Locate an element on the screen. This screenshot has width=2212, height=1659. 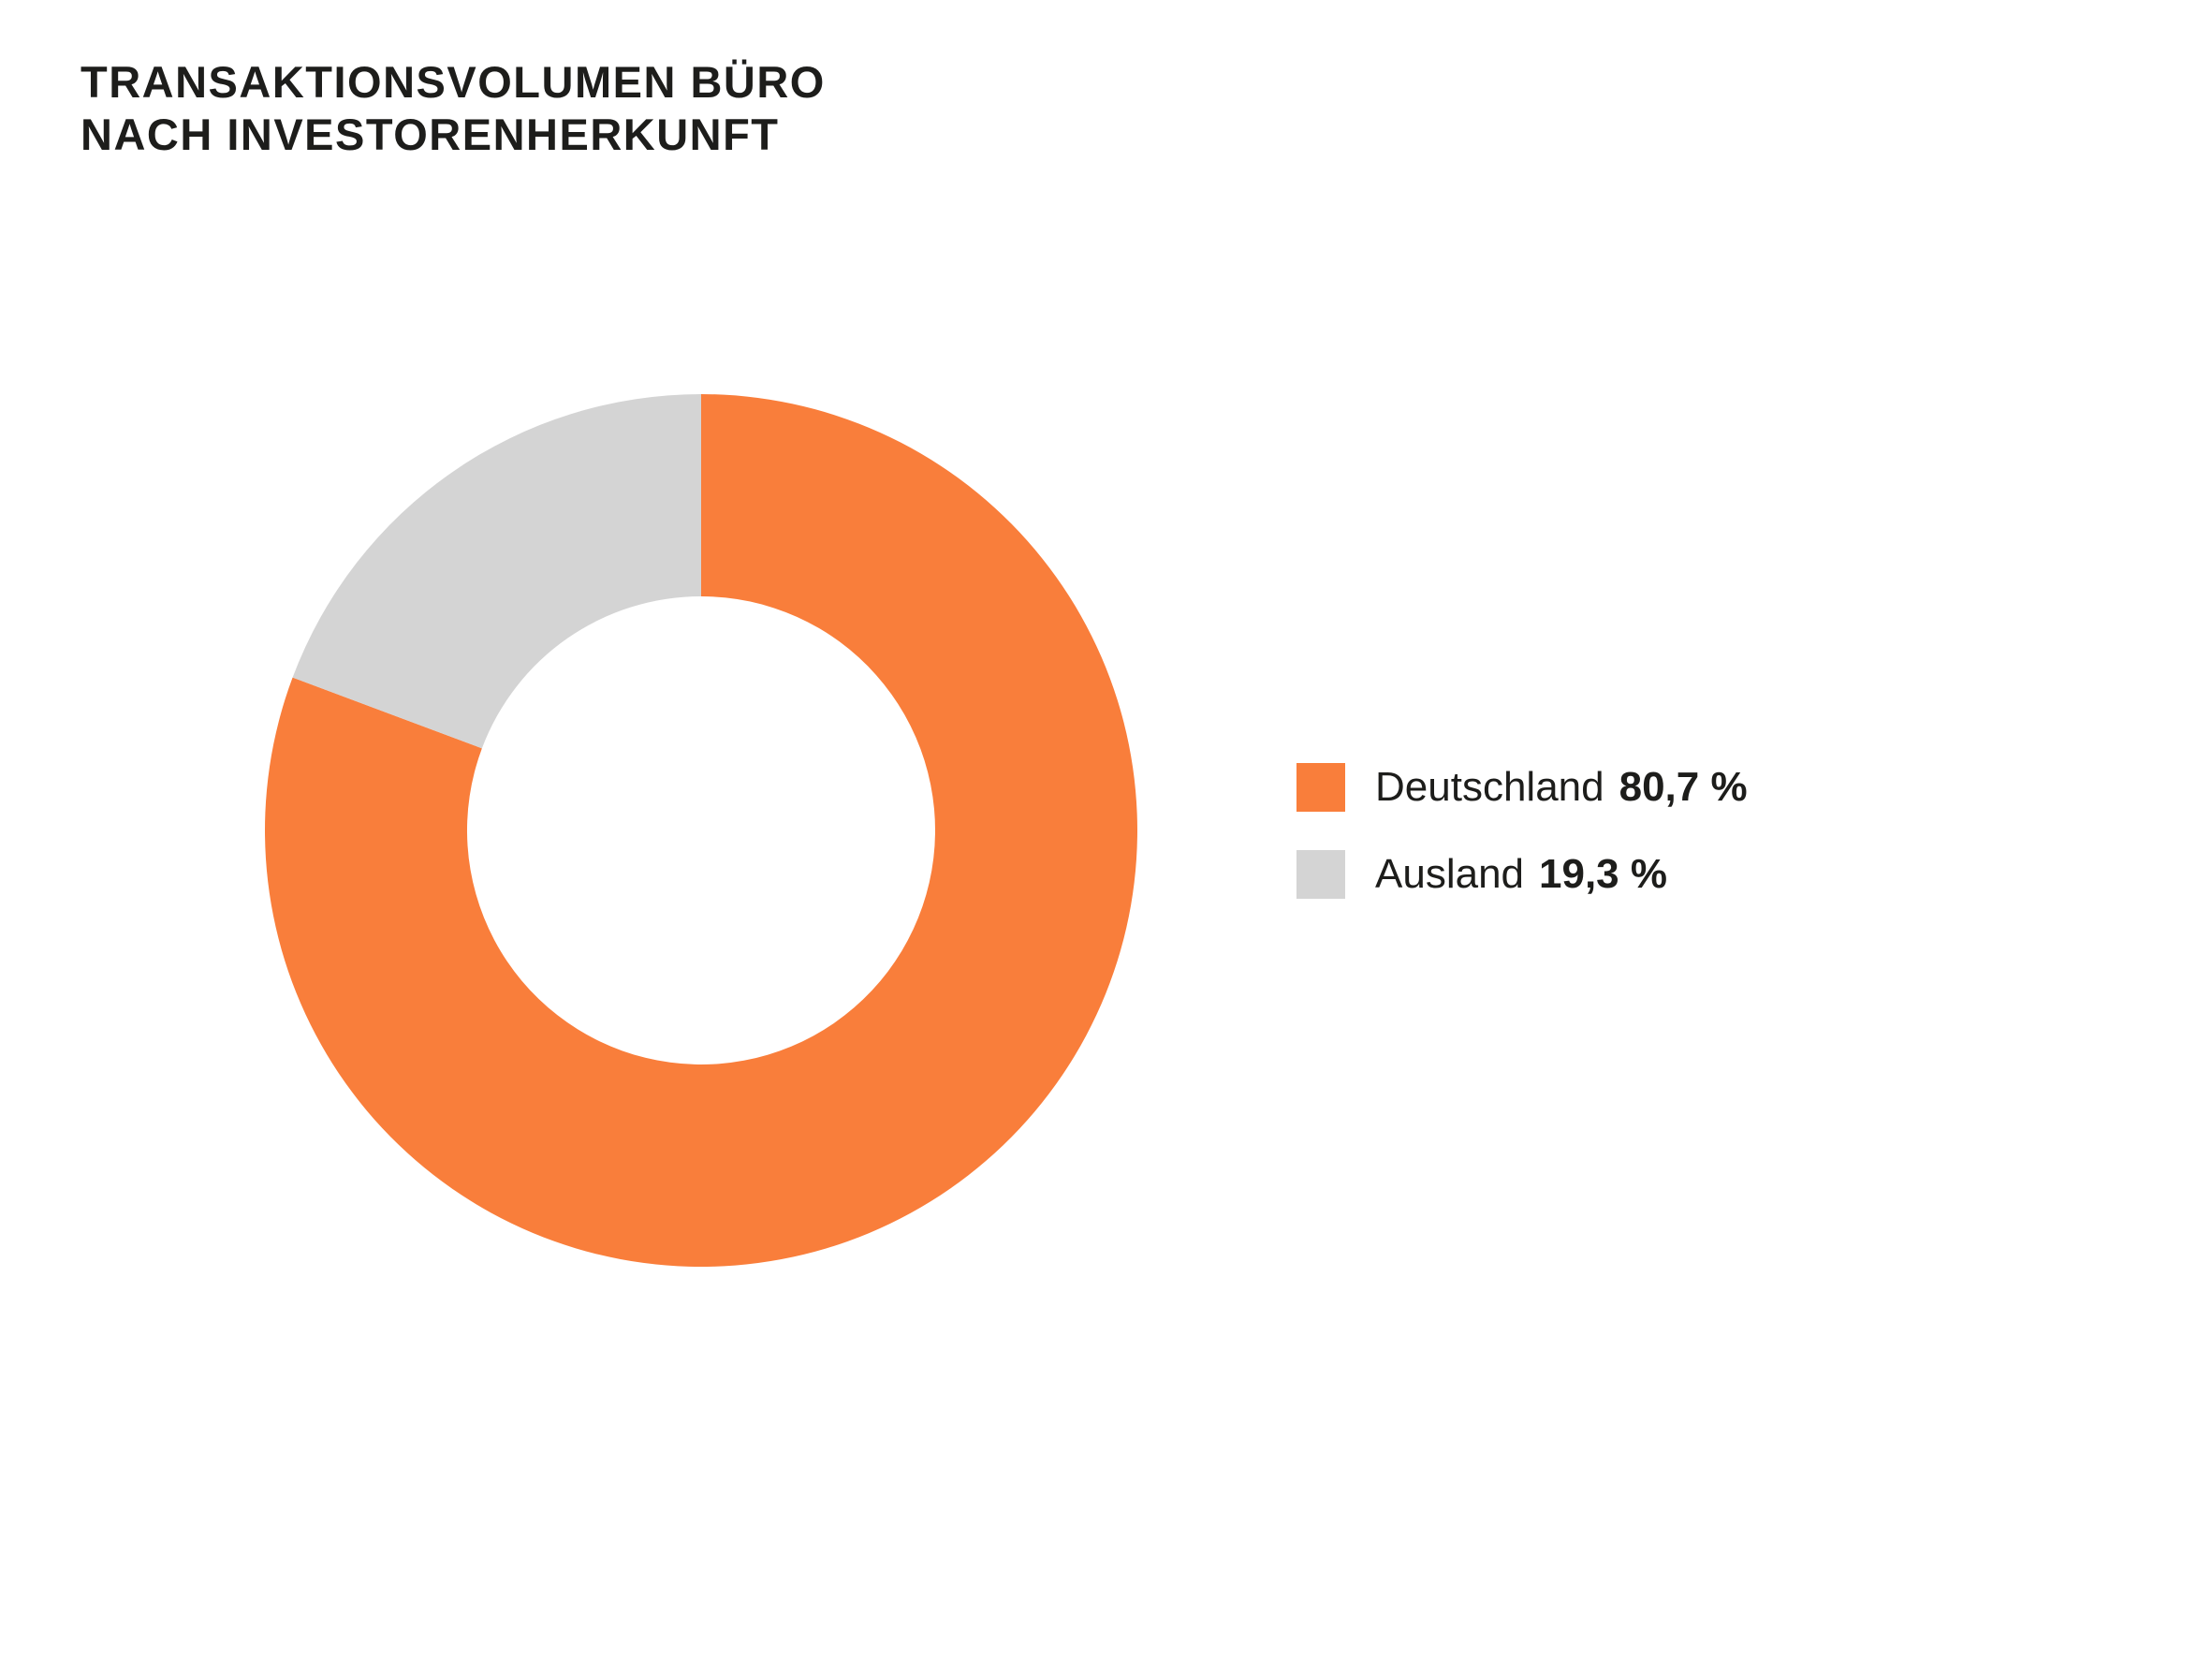
legend-value: 19,3 % is located at coordinates (1603, 874).